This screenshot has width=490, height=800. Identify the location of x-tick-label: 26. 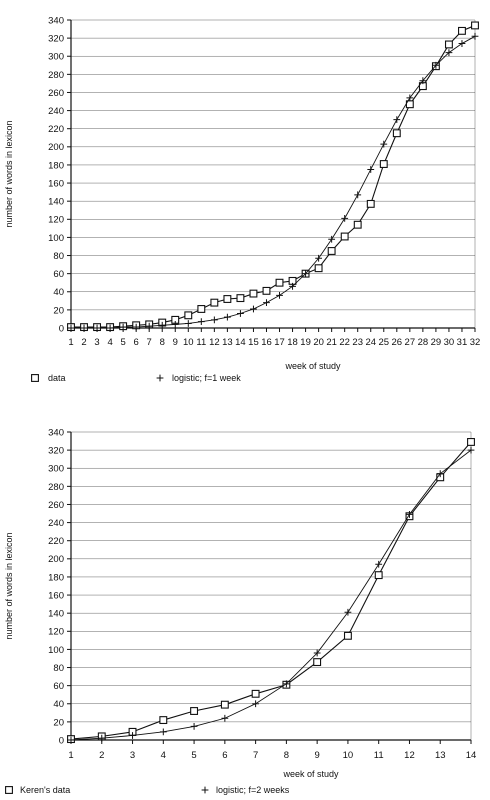
(397, 342).